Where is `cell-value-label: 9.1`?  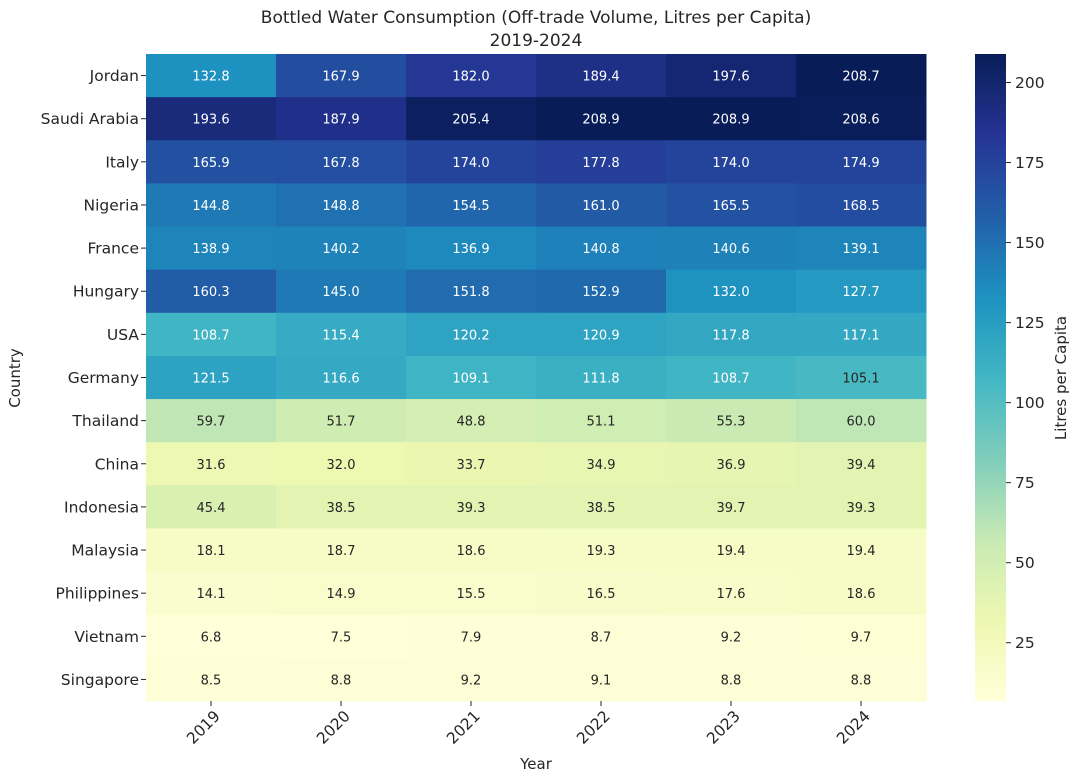 cell-value-label: 9.1 is located at coordinates (601, 680).